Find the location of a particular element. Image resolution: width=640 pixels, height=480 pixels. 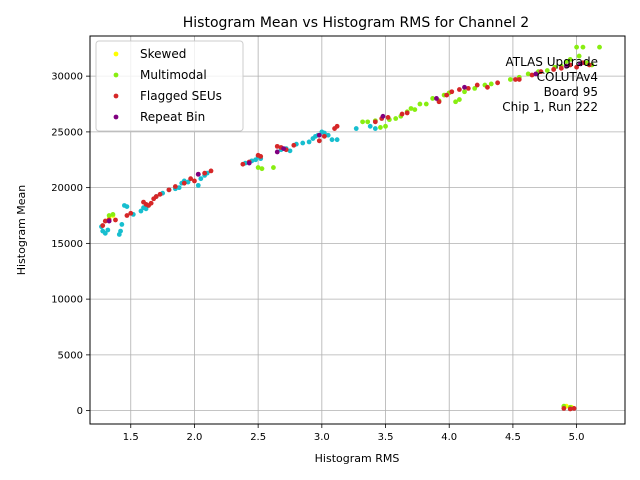

legend: Skewed Multimodal Flagged SEUs Repeat Bin is located at coordinates (169, 86).